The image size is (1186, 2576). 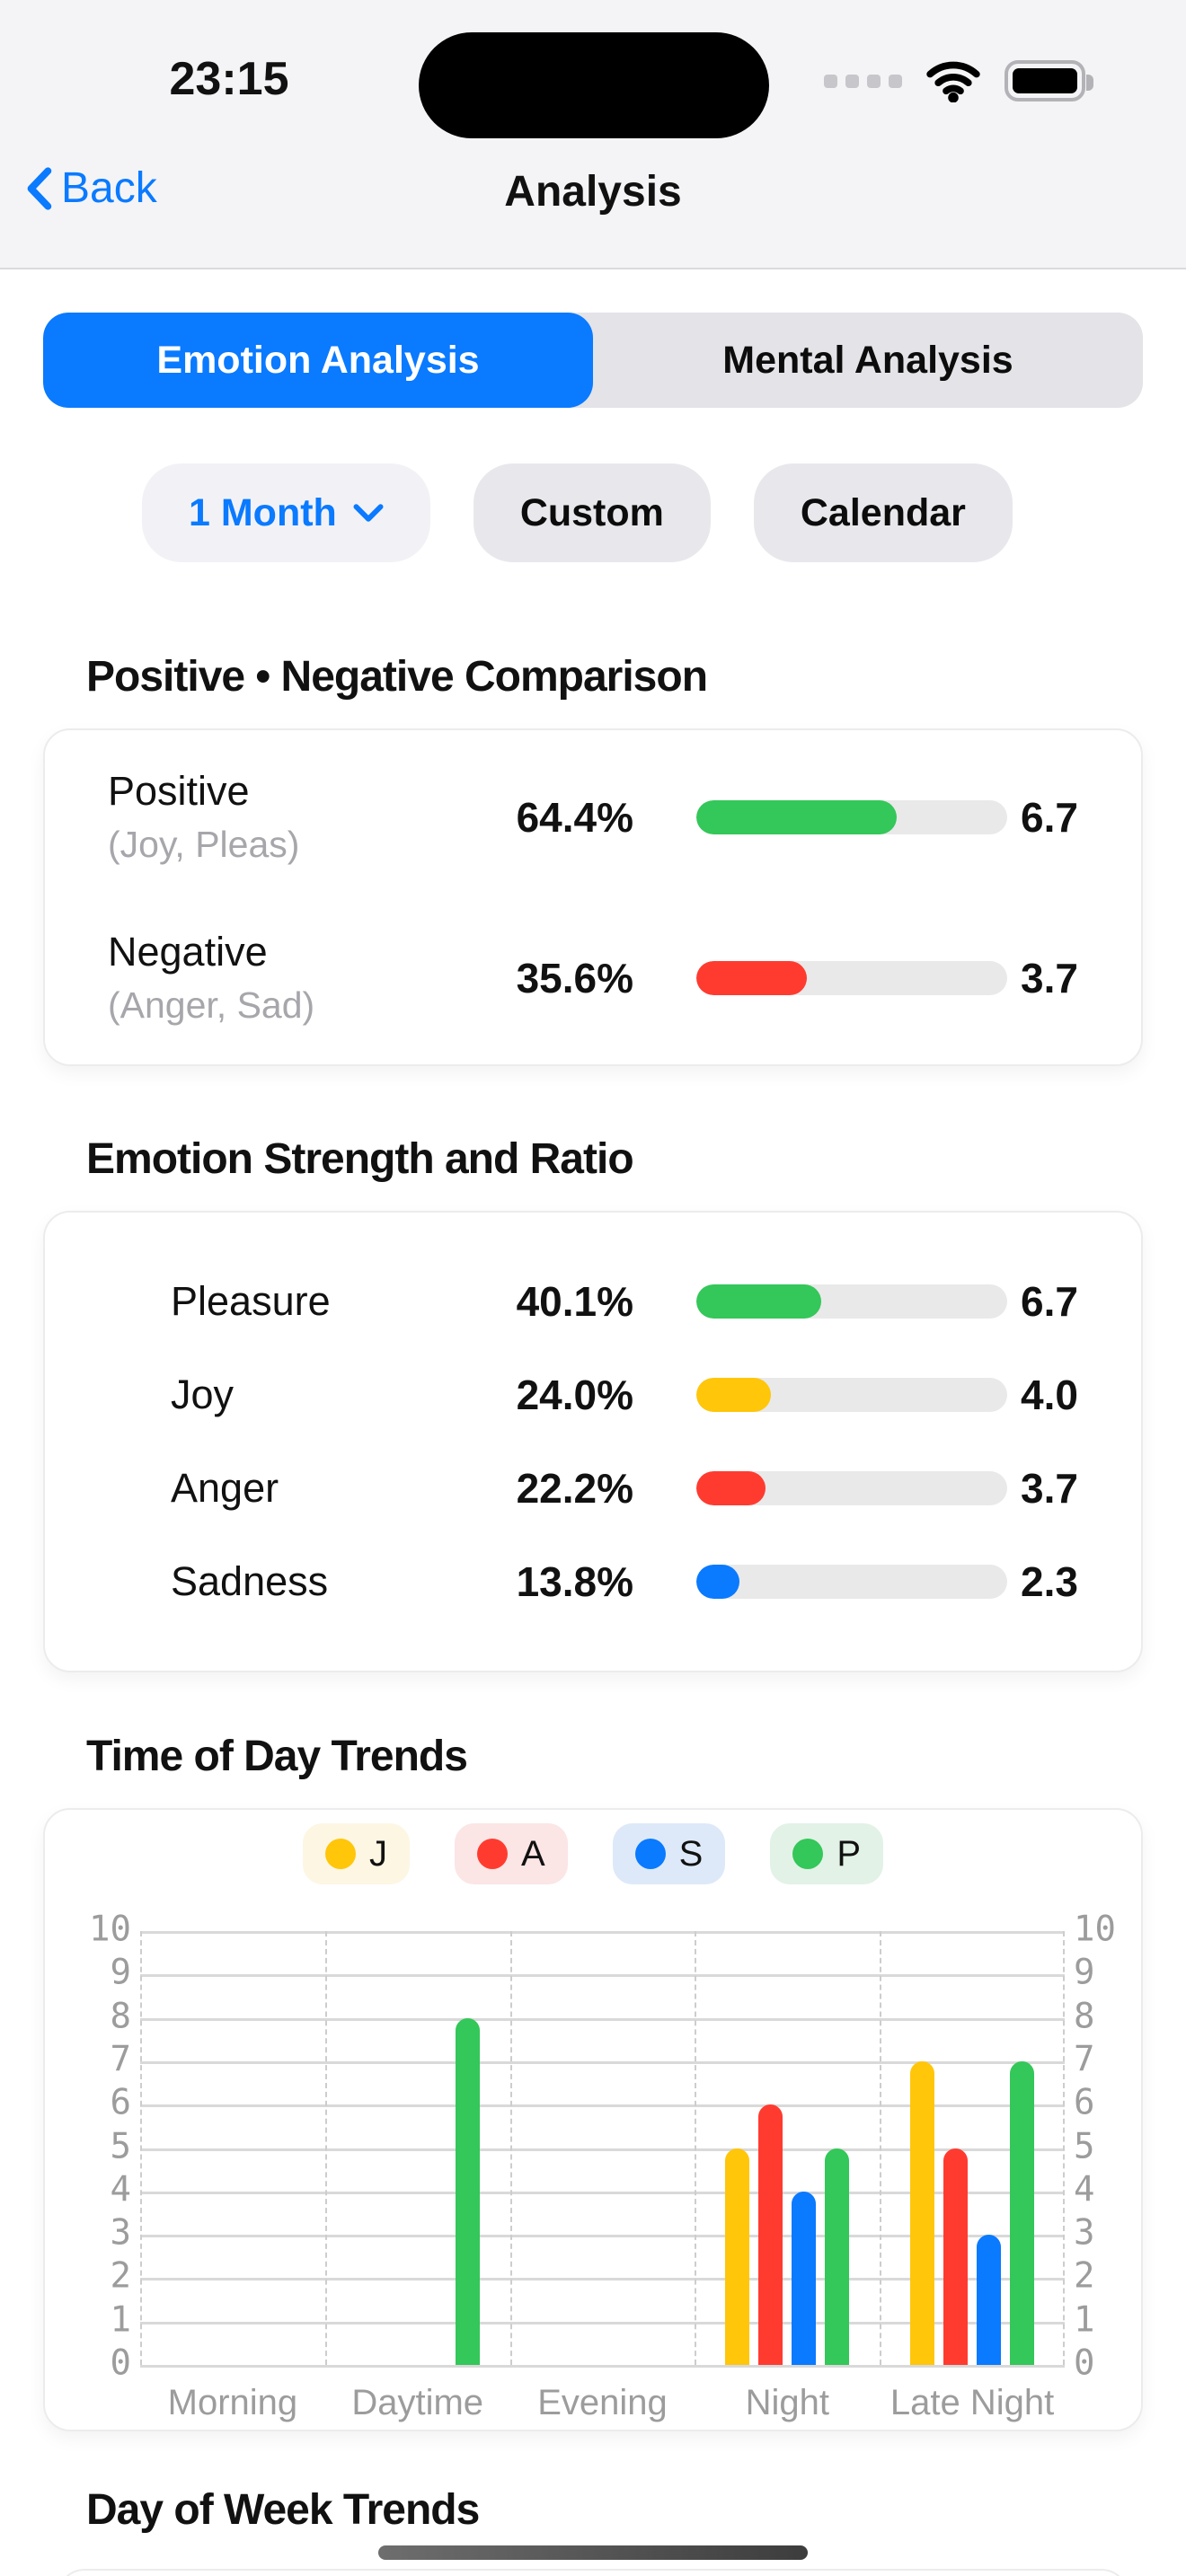 What do you see at coordinates (593, 2552) in the screenshot?
I see `home-indicator` at bounding box center [593, 2552].